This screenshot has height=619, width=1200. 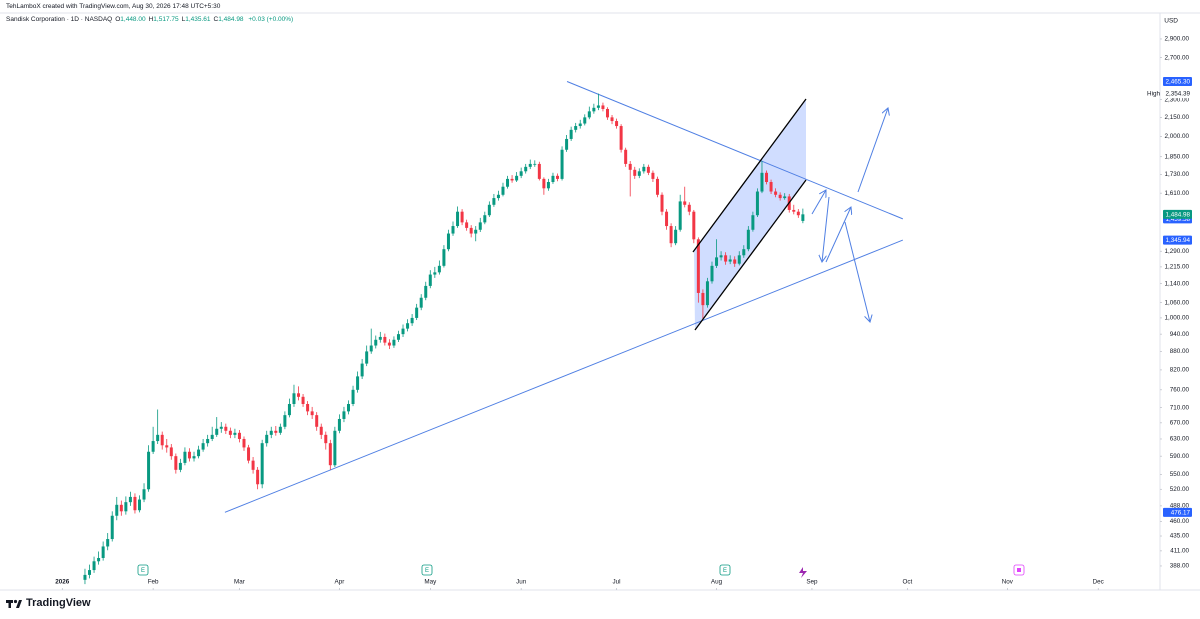 What do you see at coordinates (749, 175) in the screenshot?
I see `channel-upper-line` at bounding box center [749, 175].